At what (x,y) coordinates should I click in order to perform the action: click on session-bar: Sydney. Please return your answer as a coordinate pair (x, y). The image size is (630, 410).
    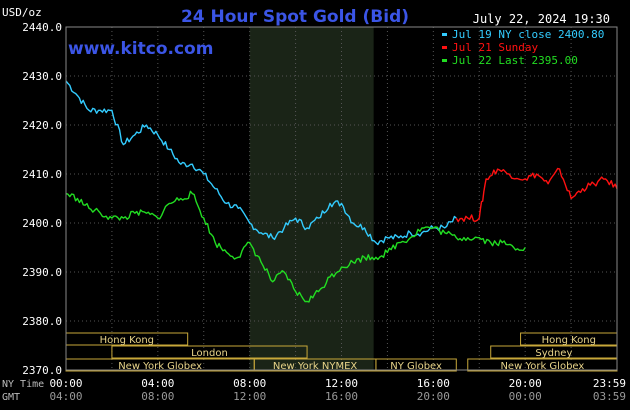
    Looking at the image, I should click on (554, 352).